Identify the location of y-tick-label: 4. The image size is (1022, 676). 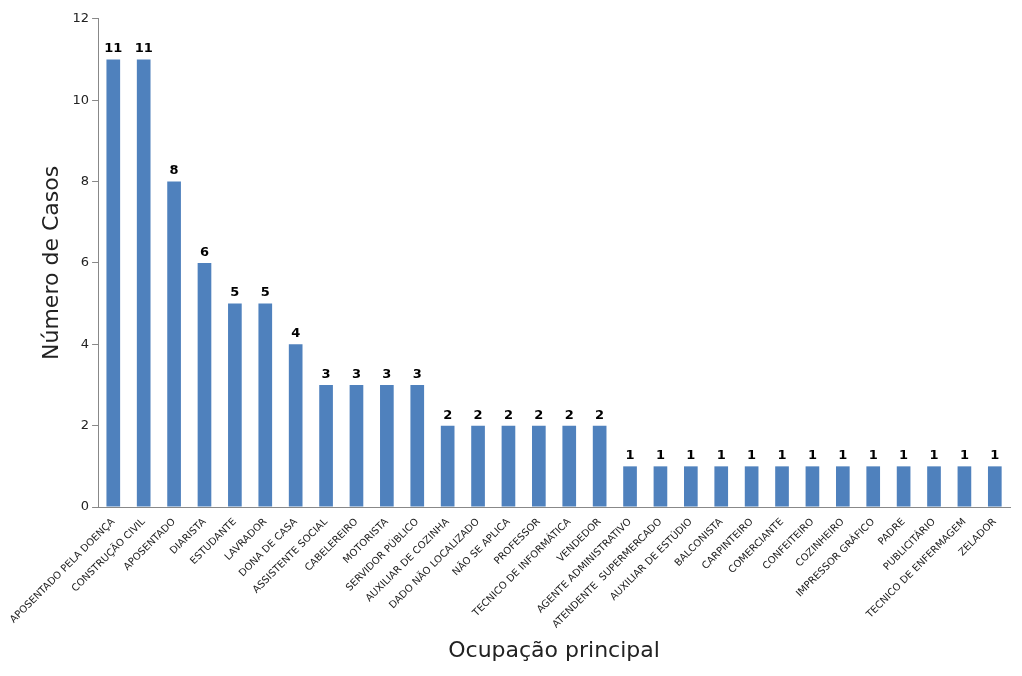
(85, 343).